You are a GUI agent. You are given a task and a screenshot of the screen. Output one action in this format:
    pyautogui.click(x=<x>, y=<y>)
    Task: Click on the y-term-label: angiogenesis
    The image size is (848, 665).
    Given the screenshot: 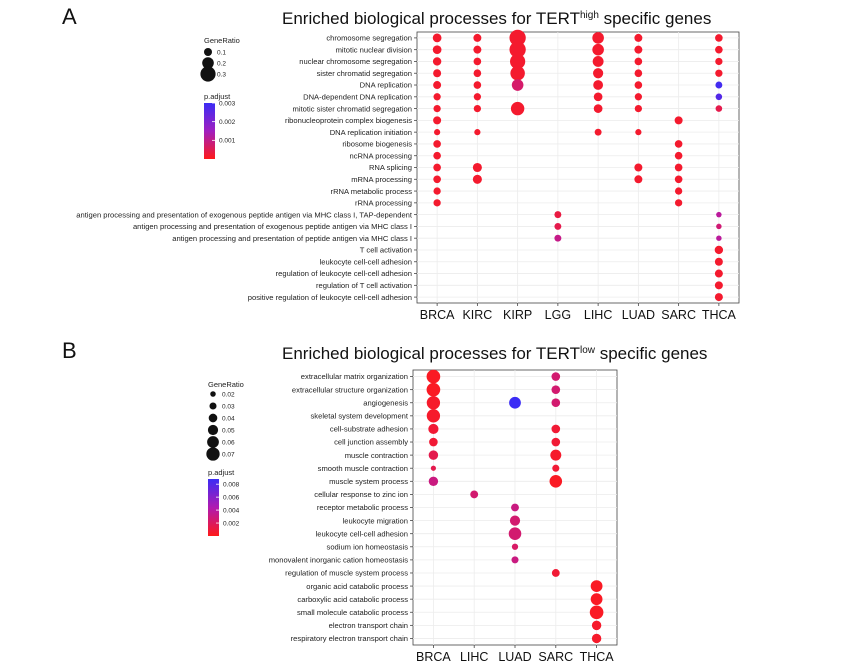 What is the action you would take?
    pyautogui.click(x=385, y=402)
    